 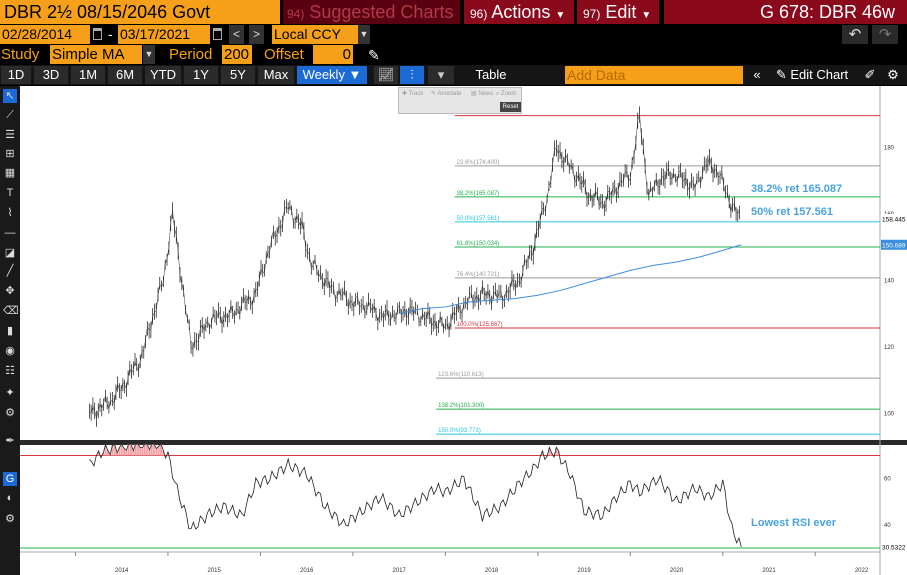 What do you see at coordinates (412, 75) in the screenshot?
I see `bar-chart-icon: ⫶` at bounding box center [412, 75].